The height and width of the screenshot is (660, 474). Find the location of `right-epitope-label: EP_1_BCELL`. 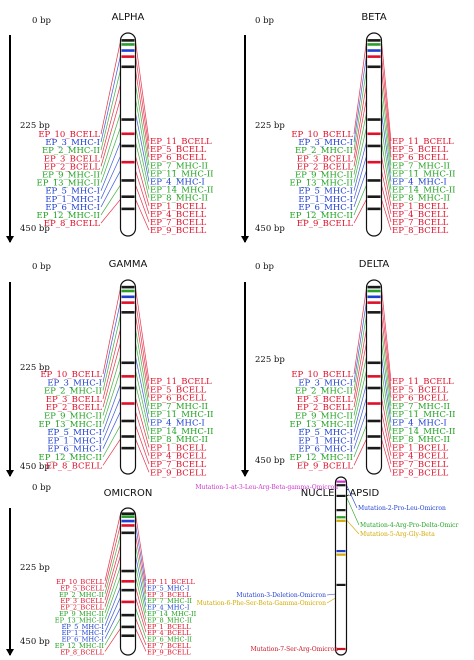

right-epitope-label: EP_1_BCELL is located at coordinates (420, 448).